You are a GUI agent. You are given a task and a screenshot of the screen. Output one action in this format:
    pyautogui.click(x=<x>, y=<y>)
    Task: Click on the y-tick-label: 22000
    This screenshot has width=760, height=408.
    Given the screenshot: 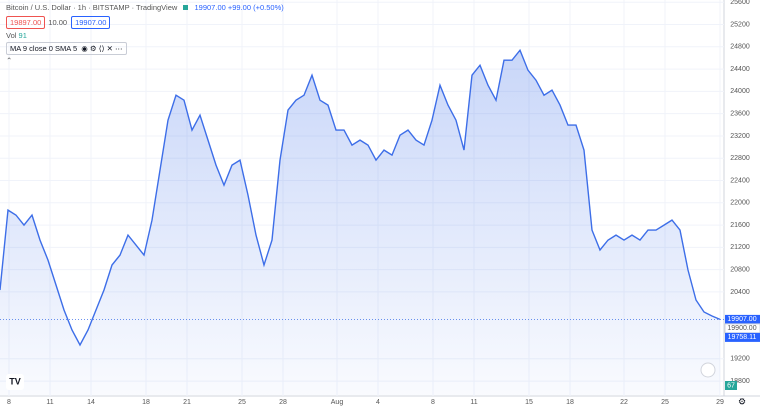 What is the action you would take?
    pyautogui.click(x=740, y=203)
    